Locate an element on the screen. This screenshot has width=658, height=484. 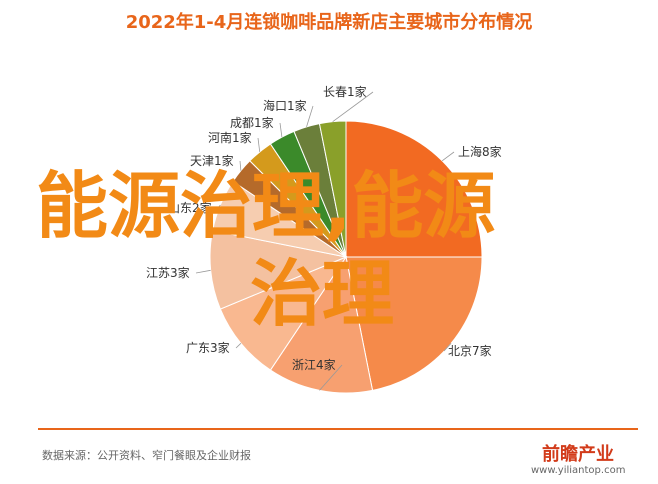
footer-divider is located at coordinates (338, 429).